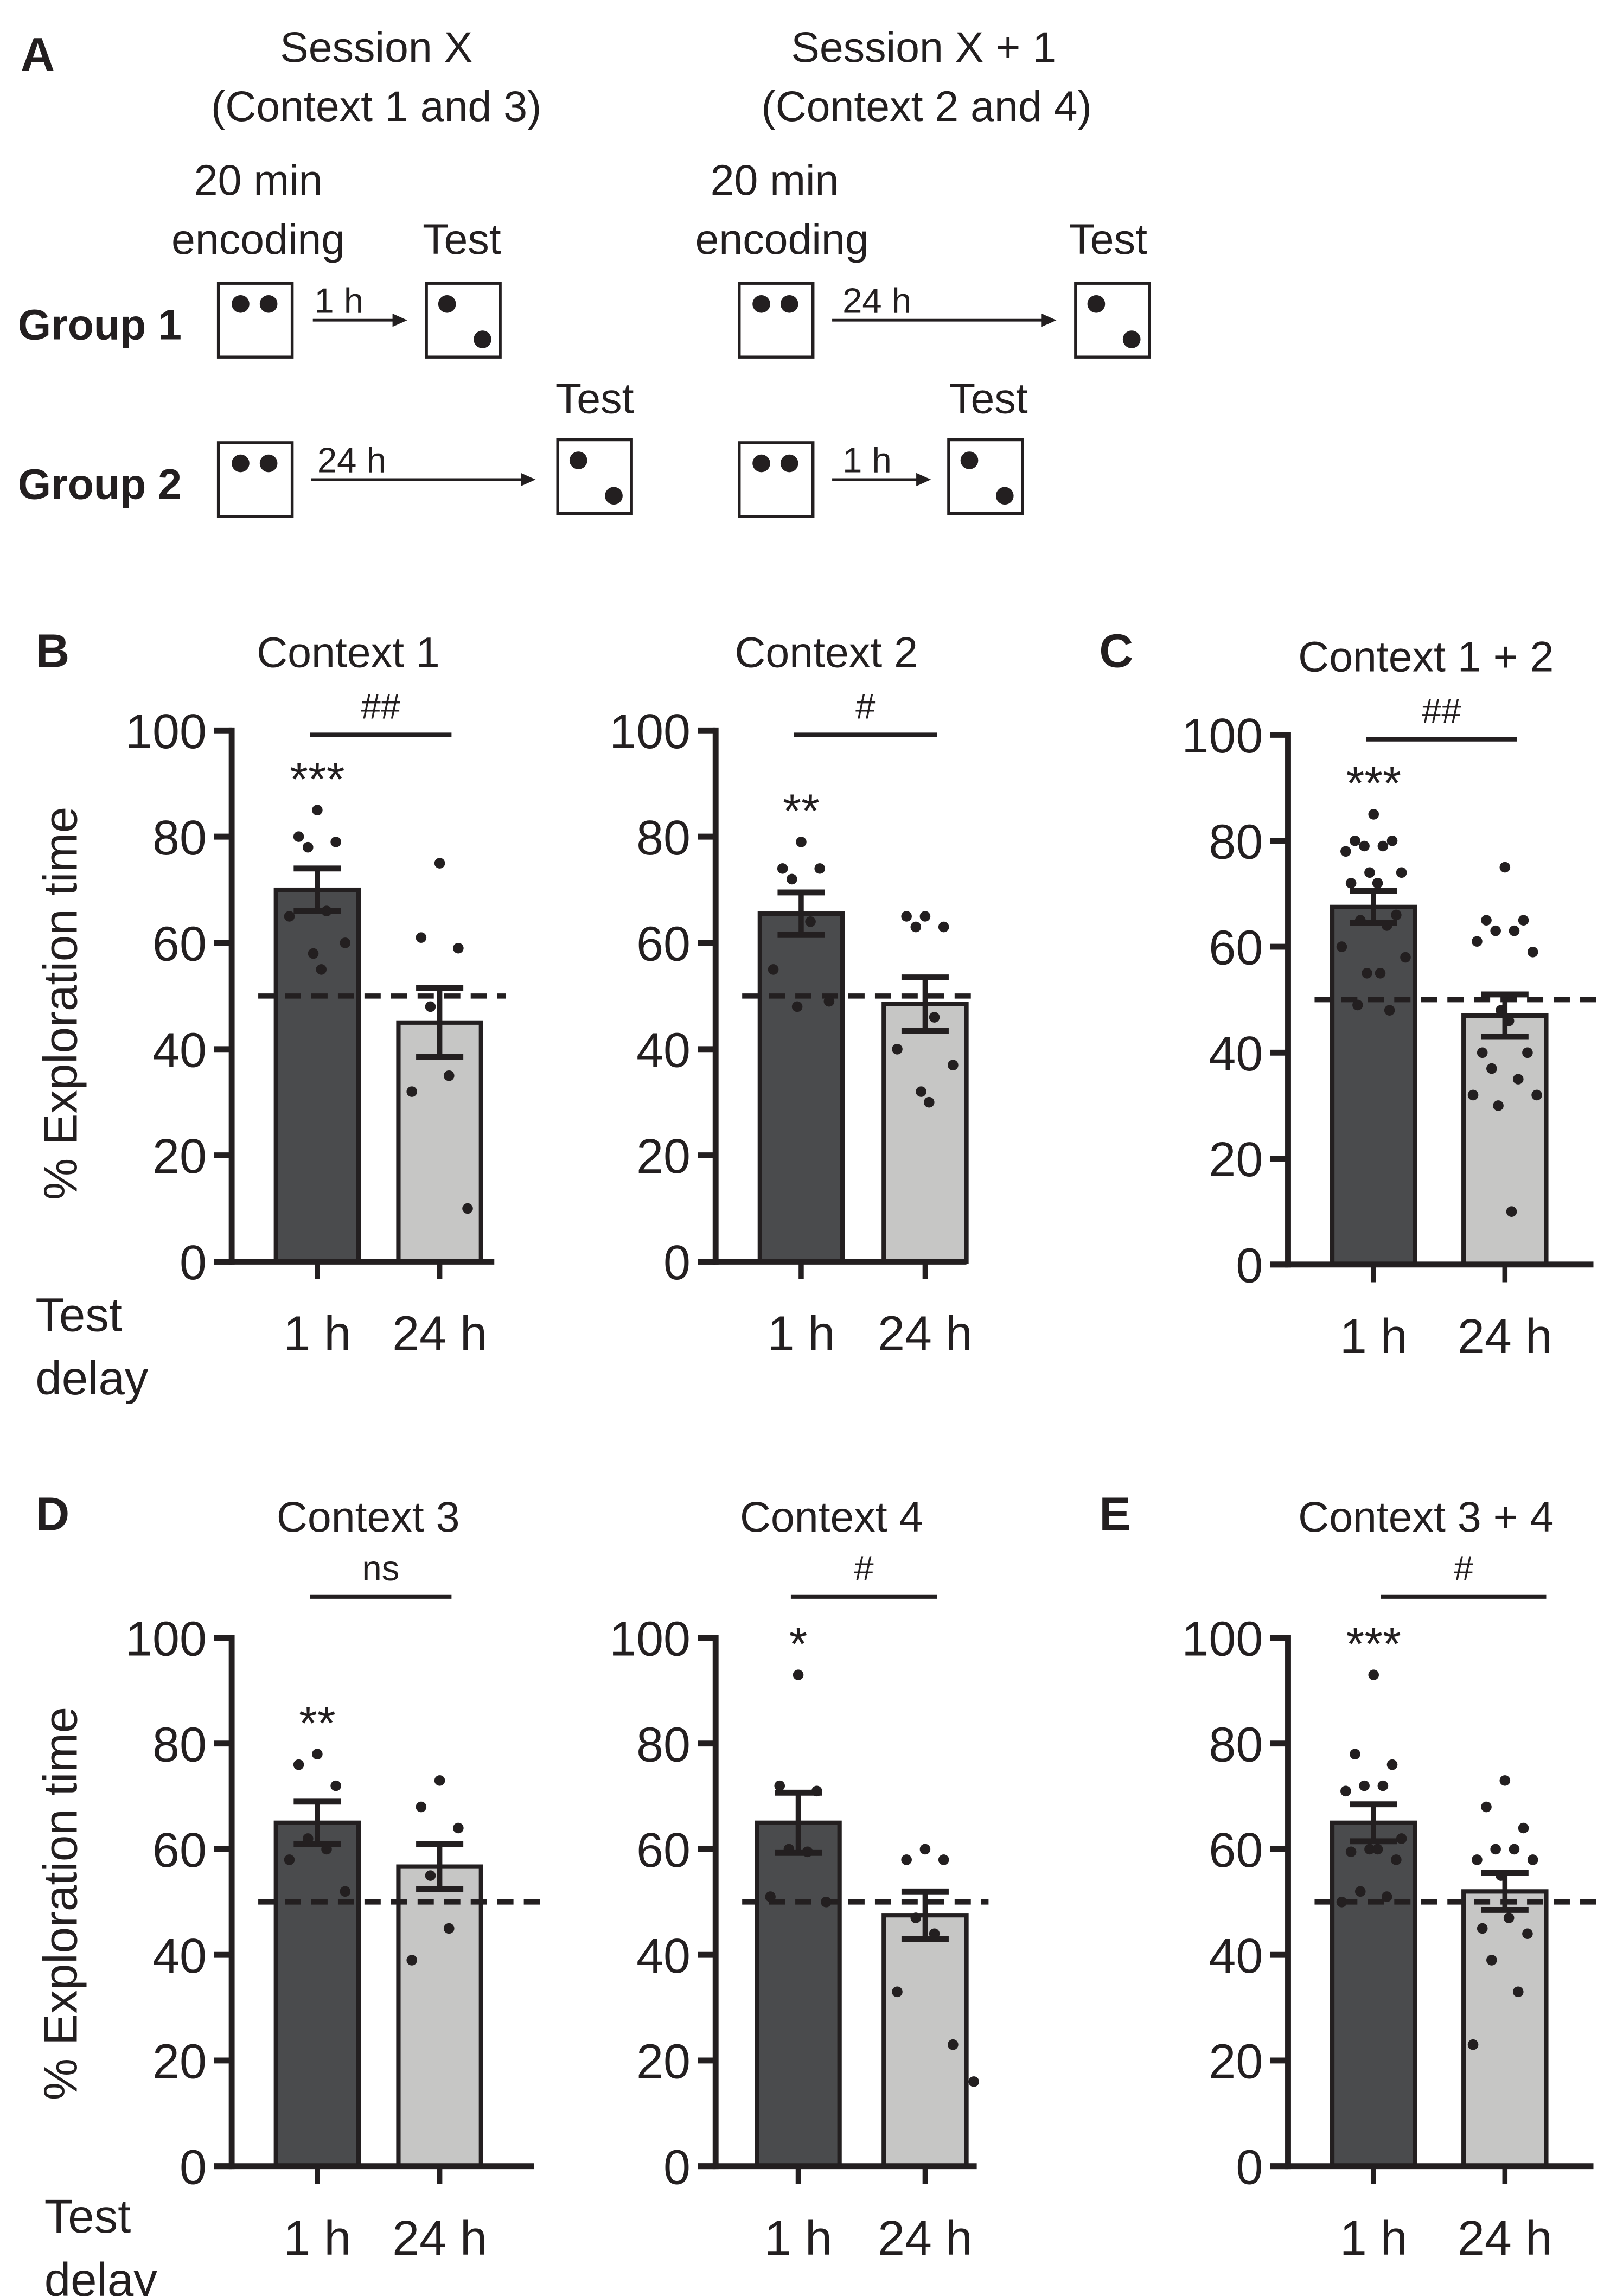 Image resolution: width=1623 pixels, height=2296 pixels. I want to click on chart-title: Context 1 + 2, so click(1426, 657).